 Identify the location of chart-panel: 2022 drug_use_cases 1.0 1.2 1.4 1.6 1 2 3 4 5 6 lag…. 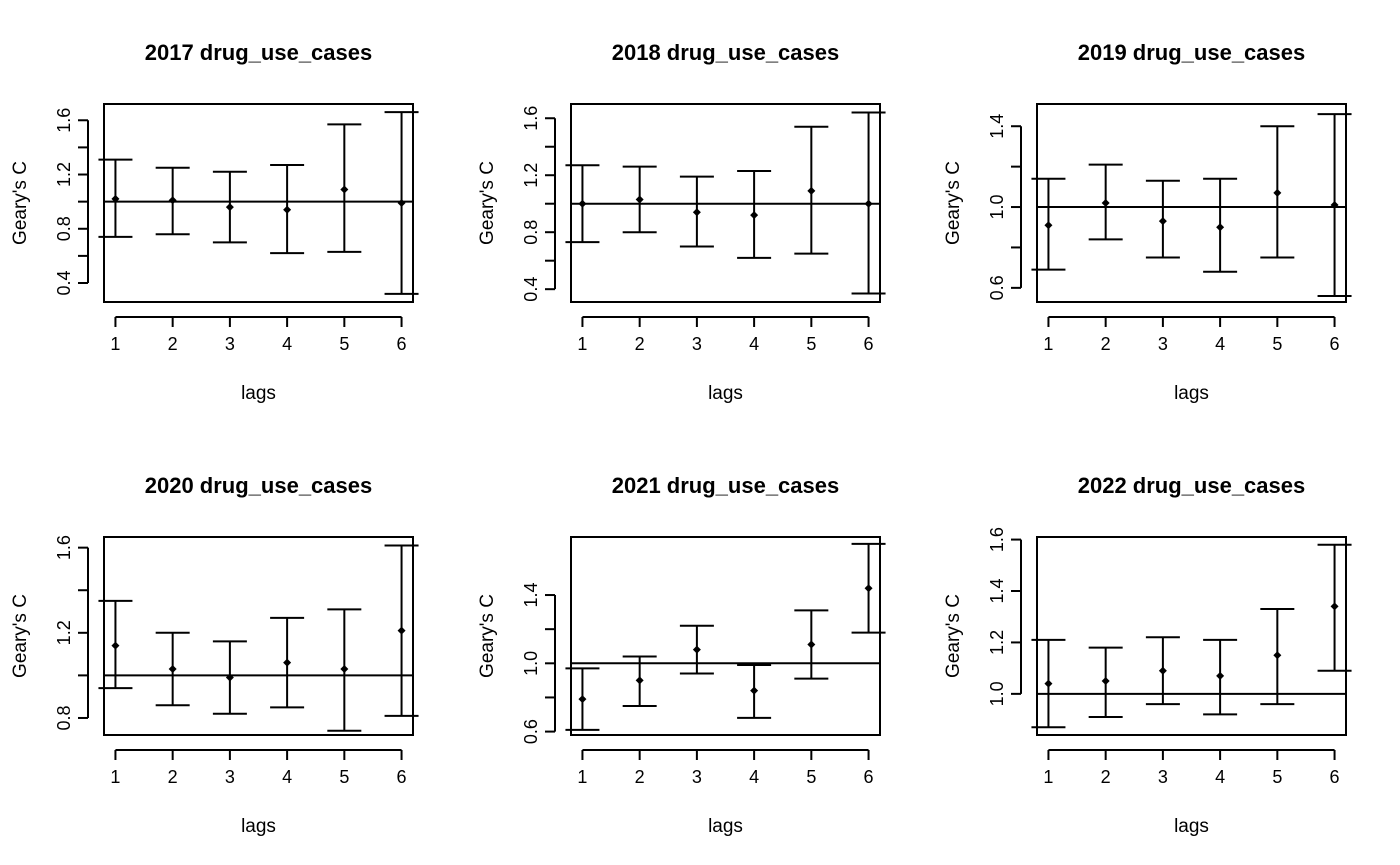
(1147, 655).